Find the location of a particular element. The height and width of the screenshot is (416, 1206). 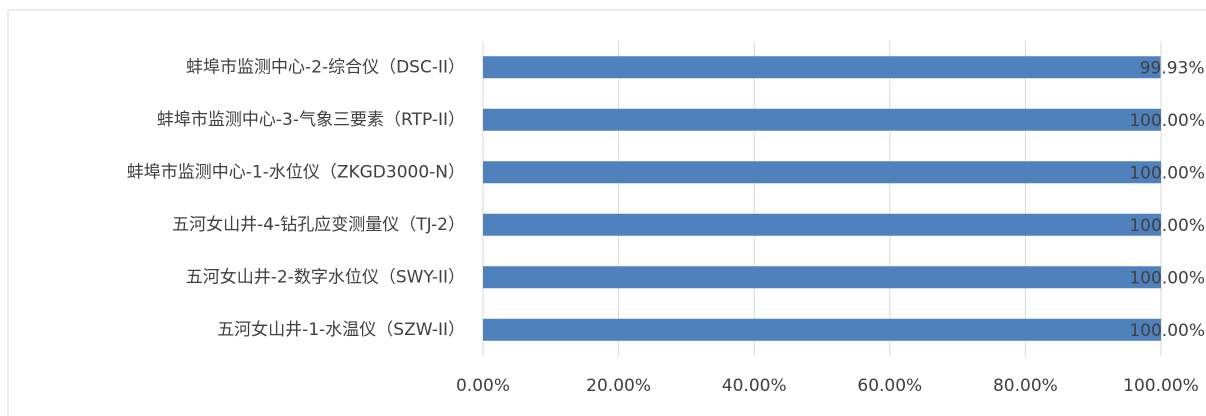

x-tick-label: 40.00% is located at coordinates (754, 386).